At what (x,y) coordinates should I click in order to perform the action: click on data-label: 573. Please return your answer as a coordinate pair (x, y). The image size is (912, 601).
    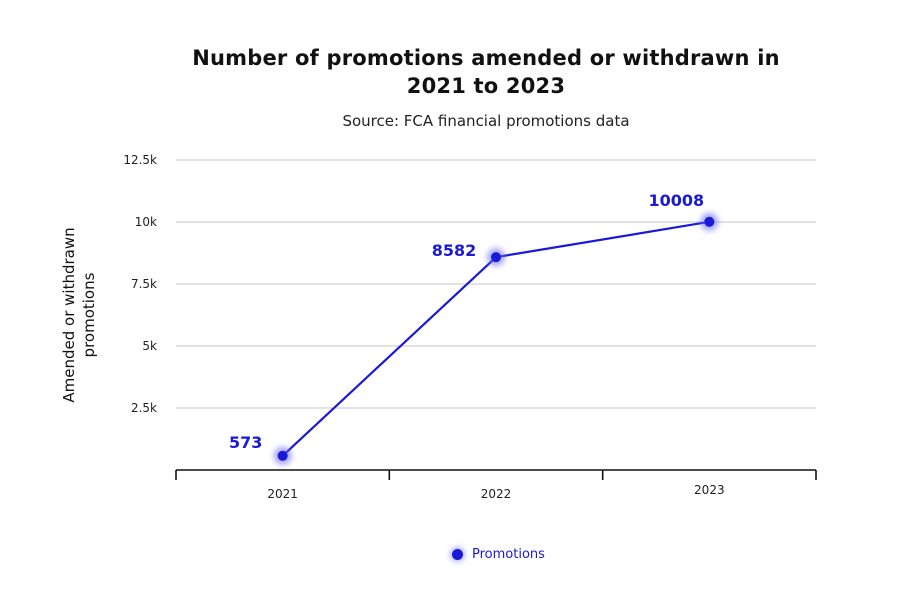
    Looking at the image, I should click on (245, 442).